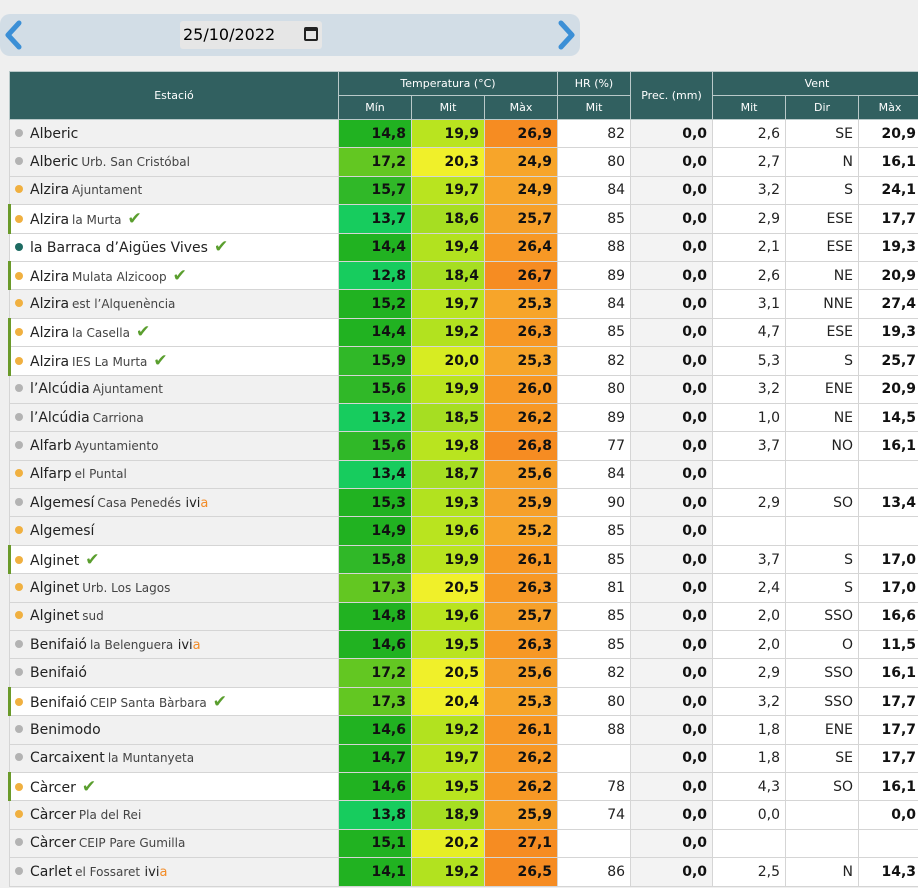  What do you see at coordinates (51, 445) in the screenshot?
I see `station-name: Alfarb` at bounding box center [51, 445].